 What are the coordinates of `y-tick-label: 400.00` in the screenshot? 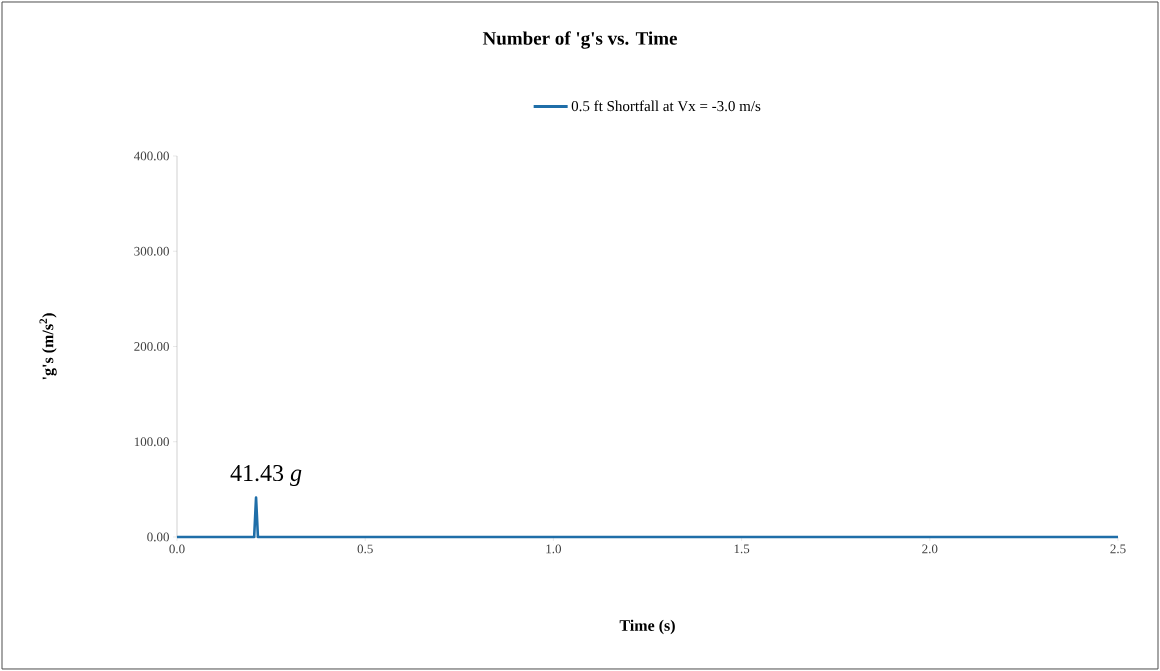 It's located at (151, 156).